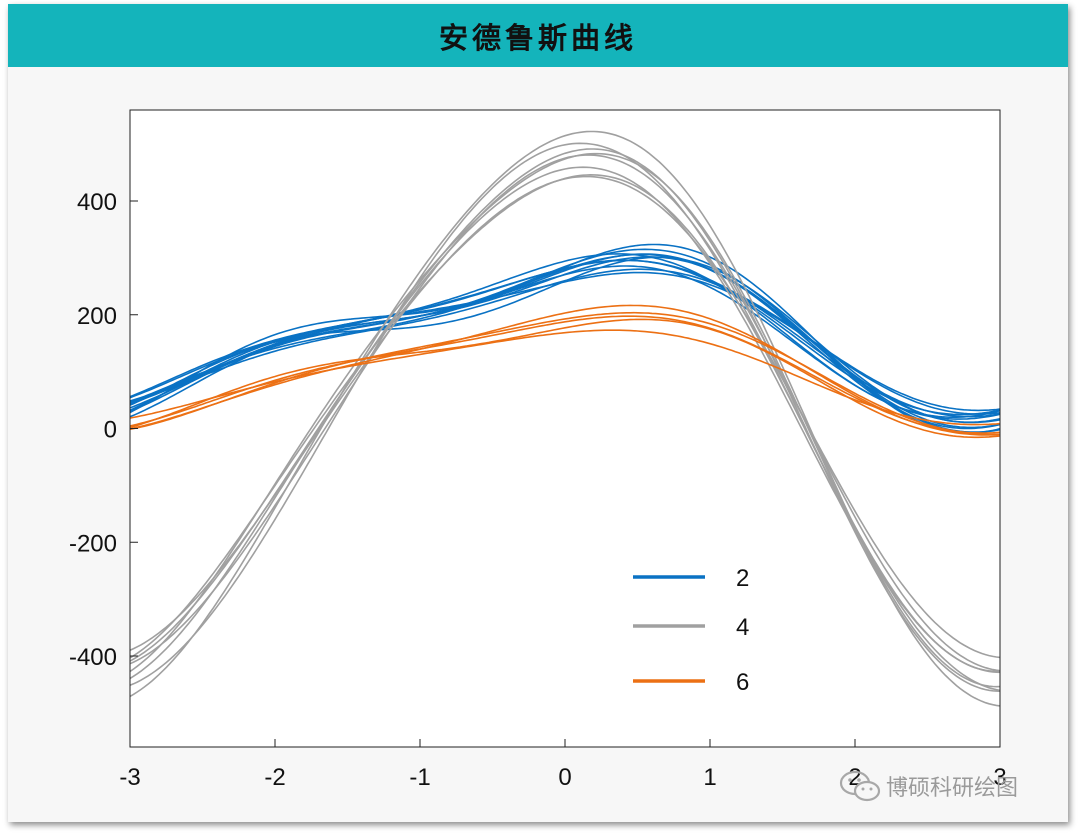 Image resolution: width=1080 pixels, height=833 pixels. I want to click on x-axis: -3 -2 -1 0 1 2 3, so click(563, 765).